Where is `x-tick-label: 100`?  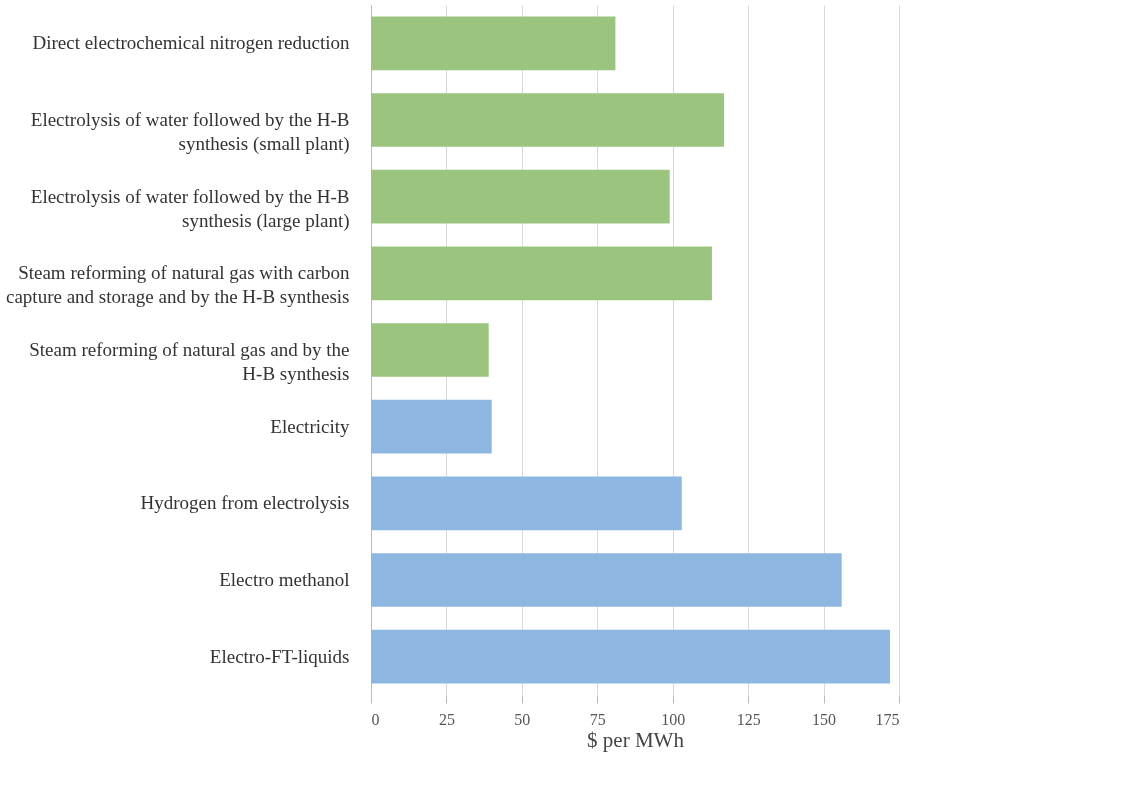
x-tick-label: 100 is located at coordinates (673, 719).